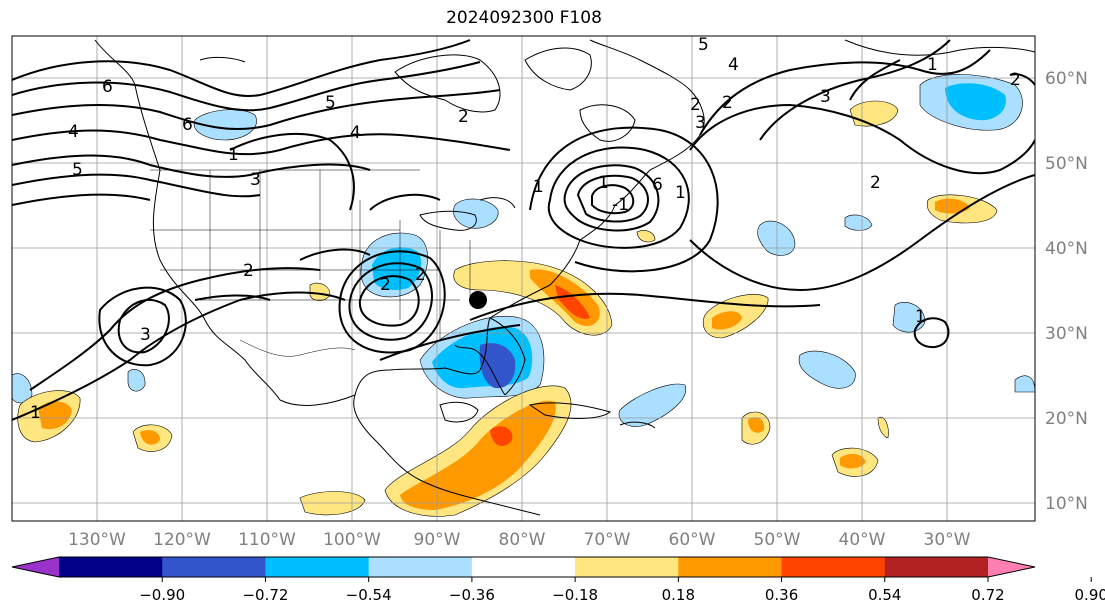 The height and width of the screenshot is (615, 1105). I want to click on longitude-label: 100°W, so click(352, 540).